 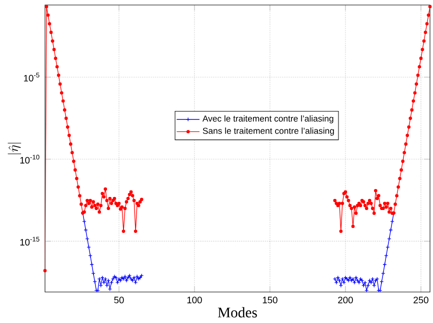 I want to click on x-tick-label: 100, so click(x=194, y=300).